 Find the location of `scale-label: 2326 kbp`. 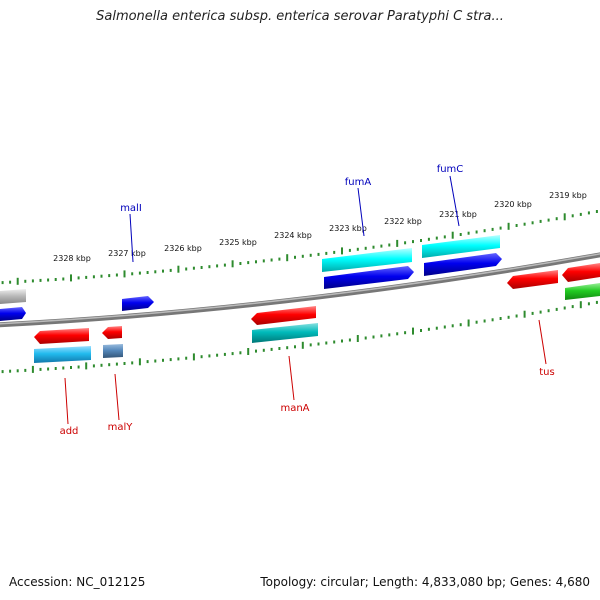

scale-label: 2326 kbp is located at coordinates (183, 248).